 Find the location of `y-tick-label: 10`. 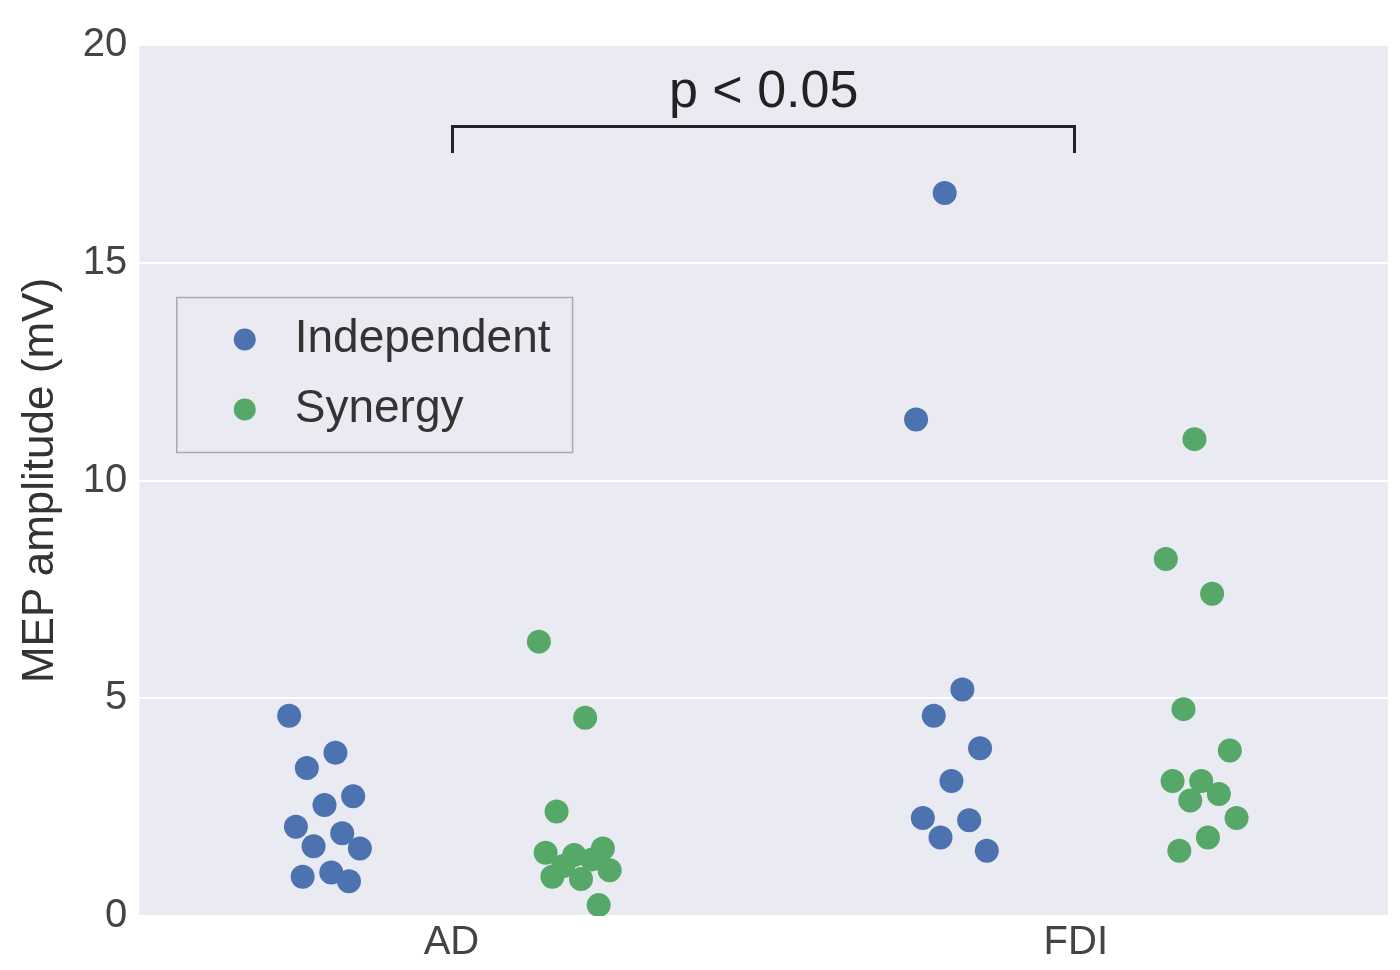

y-tick-label: 10 is located at coordinates (105, 477).